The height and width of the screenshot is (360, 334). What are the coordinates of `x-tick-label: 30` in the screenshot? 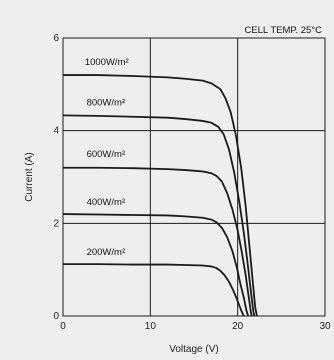 It's located at (325, 326).